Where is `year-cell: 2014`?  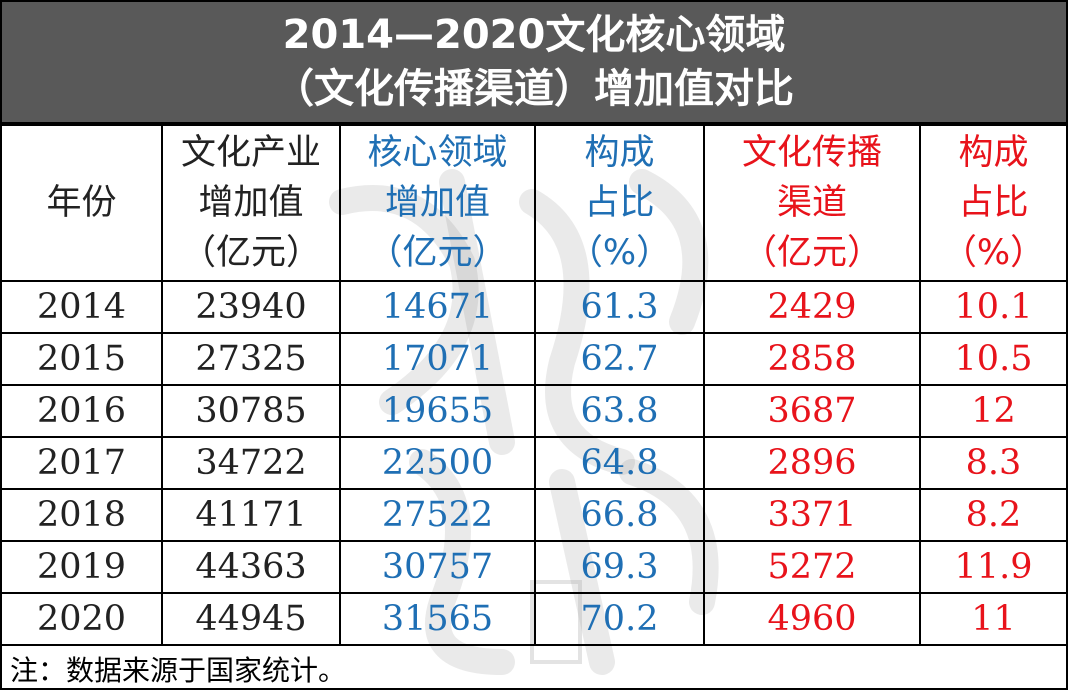
year-cell: 2014 is located at coordinates (82, 307).